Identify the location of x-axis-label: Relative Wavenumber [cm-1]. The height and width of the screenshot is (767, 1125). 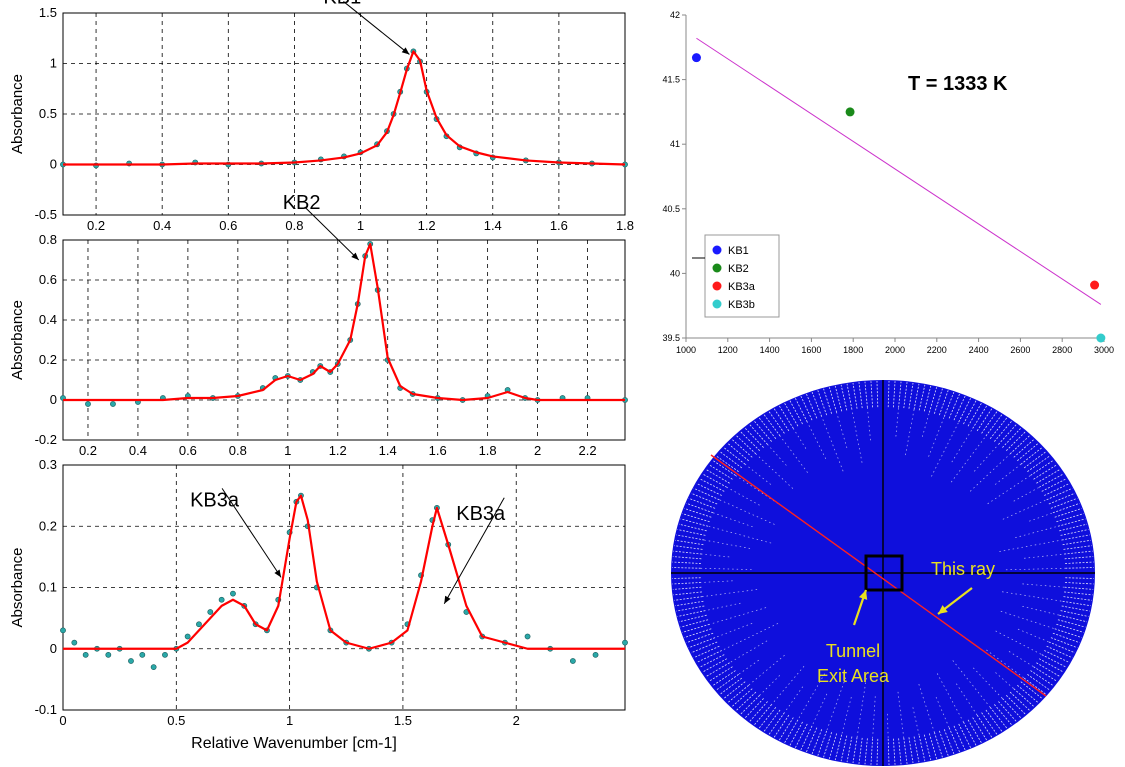
(294, 743).